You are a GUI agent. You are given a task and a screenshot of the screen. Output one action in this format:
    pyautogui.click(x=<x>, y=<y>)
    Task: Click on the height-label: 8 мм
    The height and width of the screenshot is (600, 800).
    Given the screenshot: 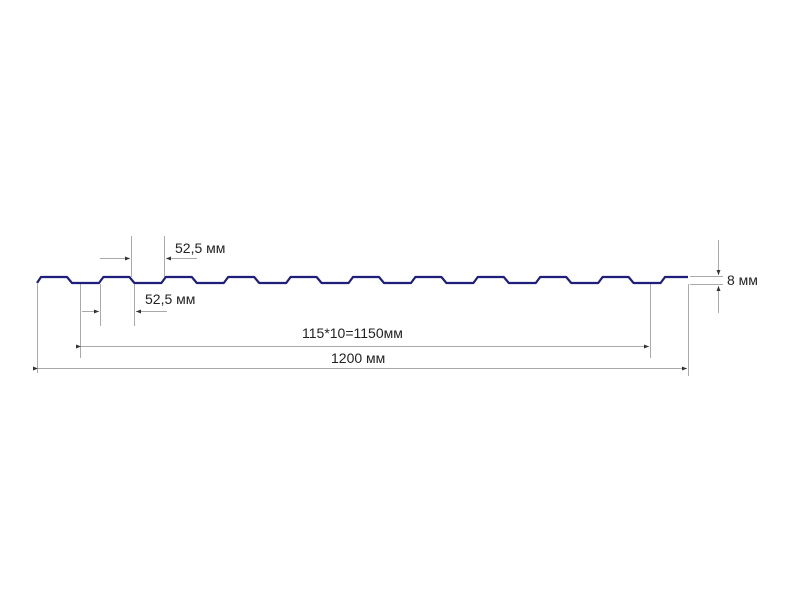 What is the action you would take?
    pyautogui.click(x=742, y=280)
    